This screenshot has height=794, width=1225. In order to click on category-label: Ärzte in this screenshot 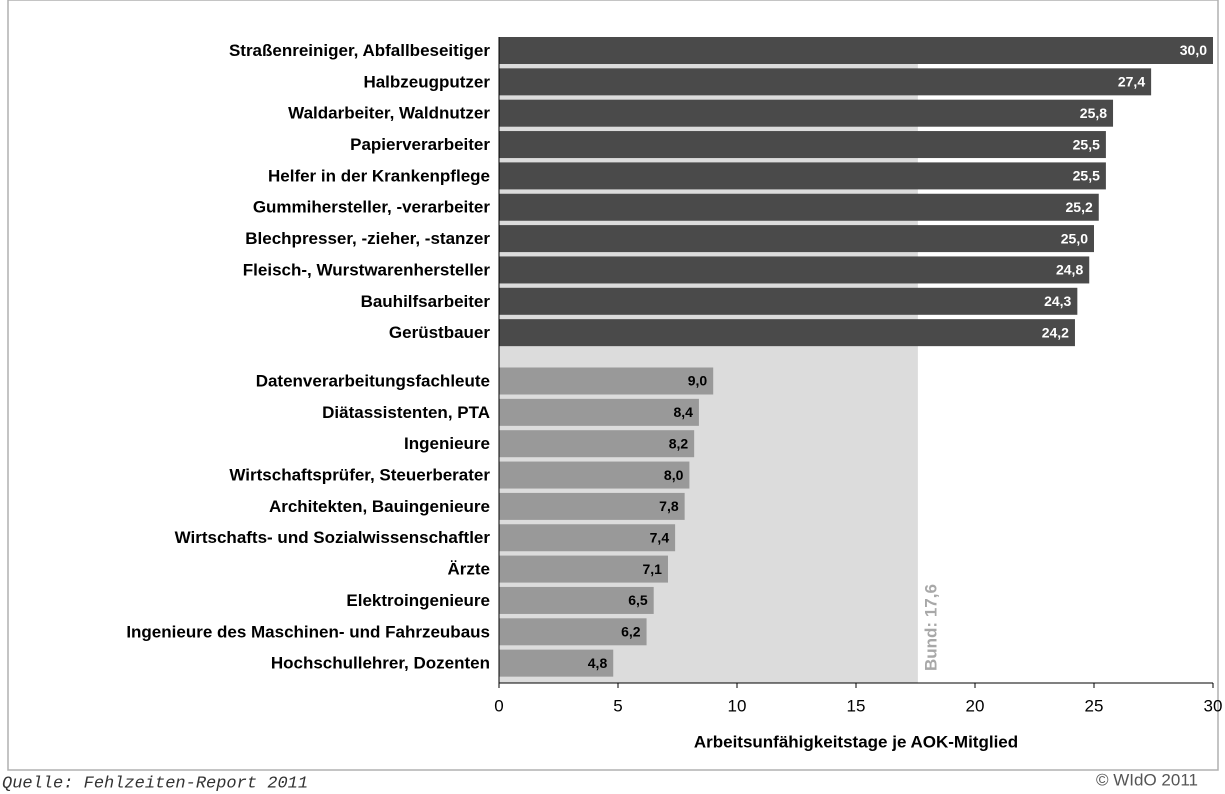, I will do `click(468, 569)`.